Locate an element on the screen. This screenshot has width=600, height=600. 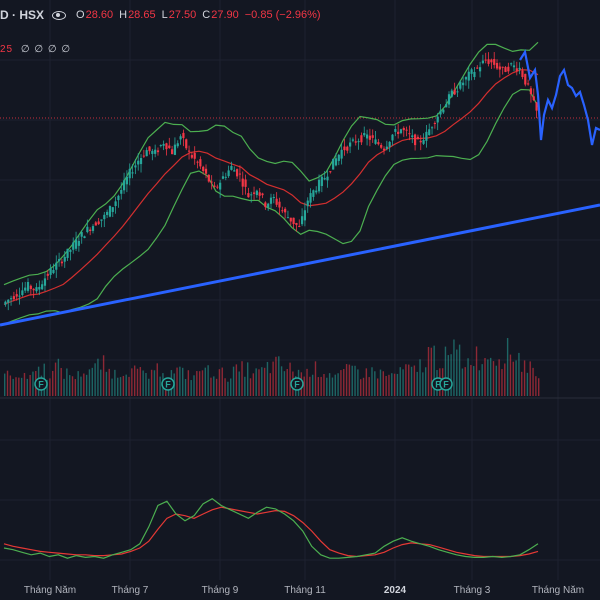
stochastic-oscillator is located at coordinates (271, 528).